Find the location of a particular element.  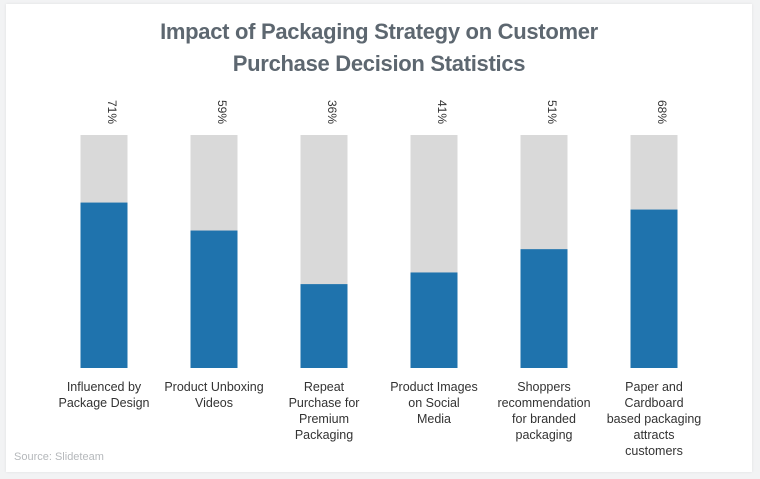

chart-title-line-2: Purchase Decision Statistics is located at coordinates (379, 63).